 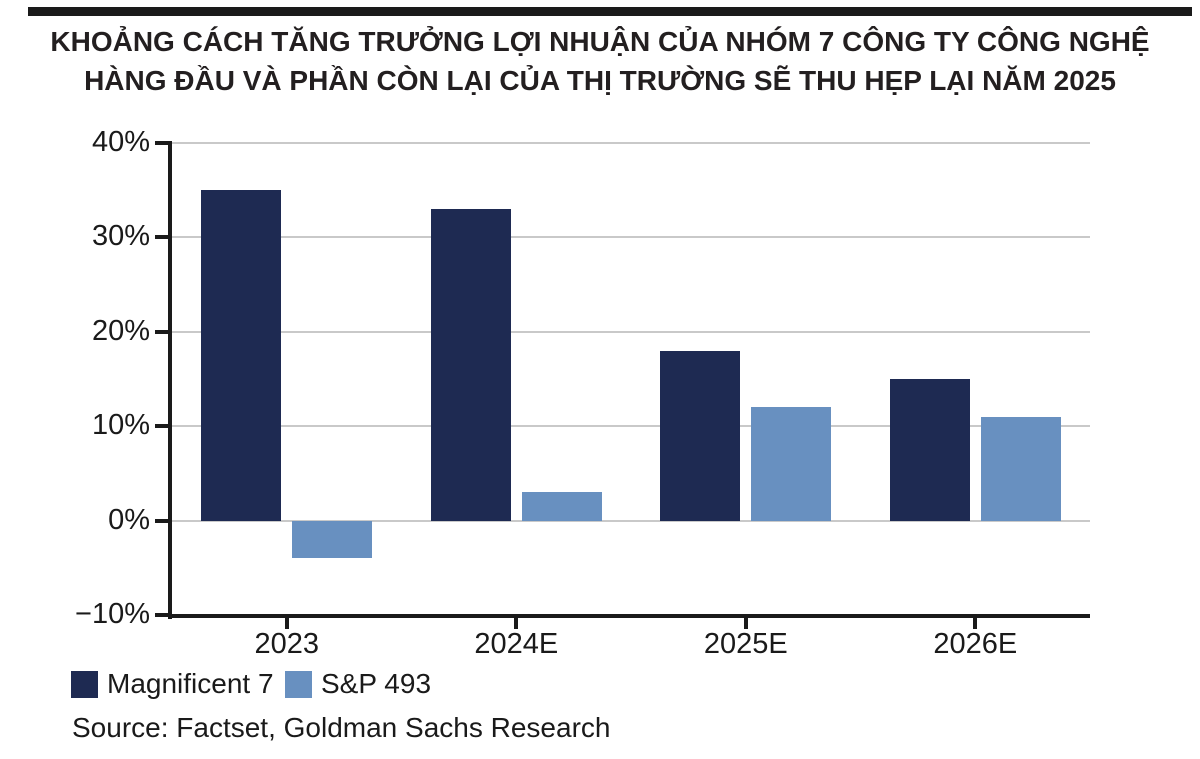 I want to click on legend-label-magnificent-7: Magnificent 7, so click(x=190, y=683).